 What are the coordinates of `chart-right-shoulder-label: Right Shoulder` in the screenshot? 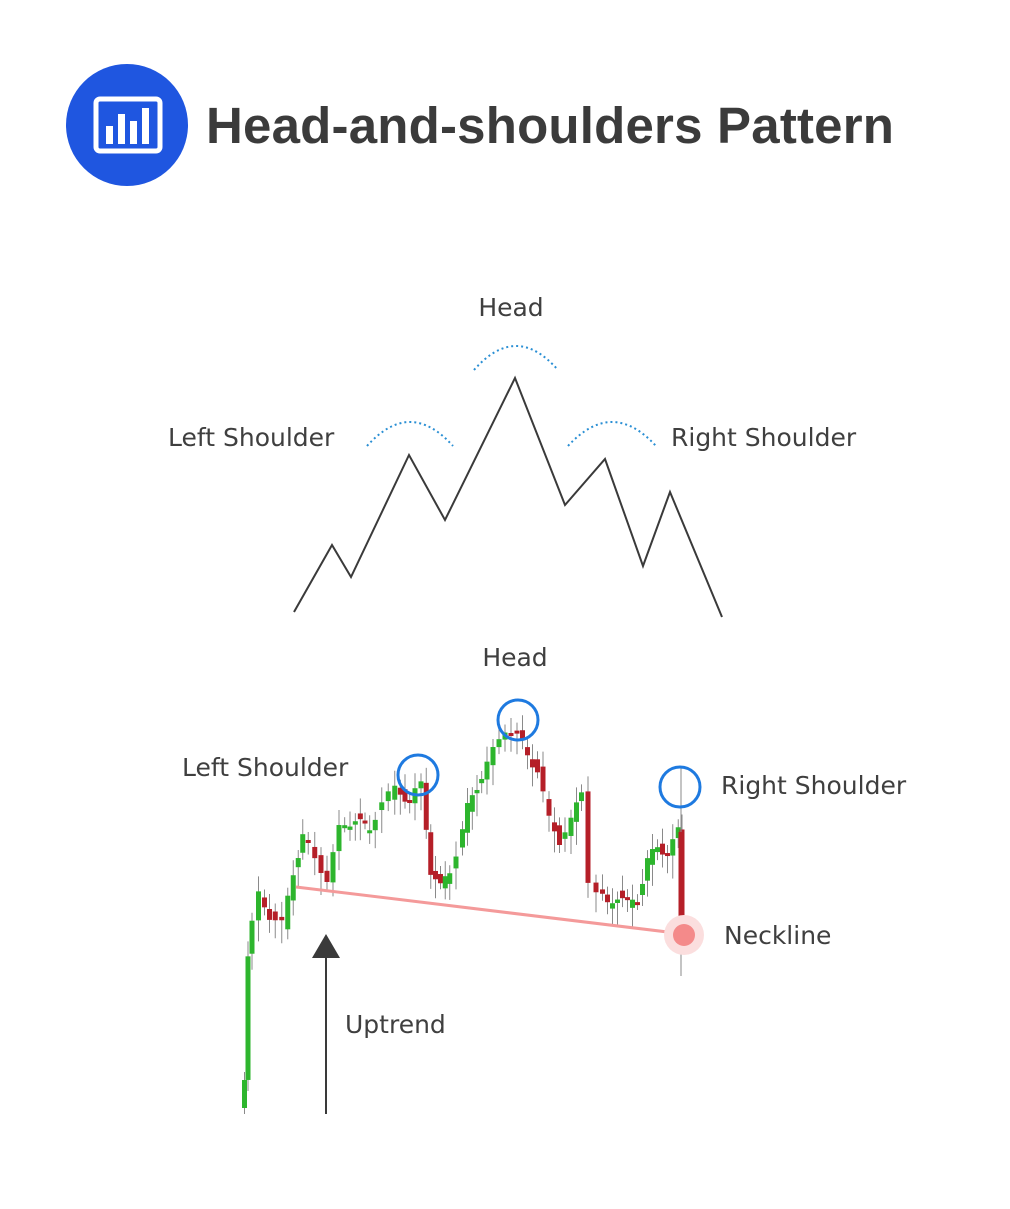 It's located at (814, 785).